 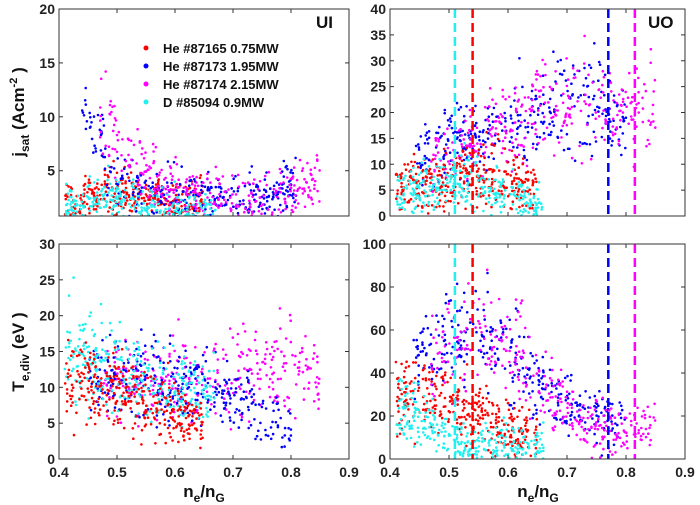 What do you see at coordinates (233, 472) in the screenshot?
I see `x-tick-label: 0.7` at bounding box center [233, 472].